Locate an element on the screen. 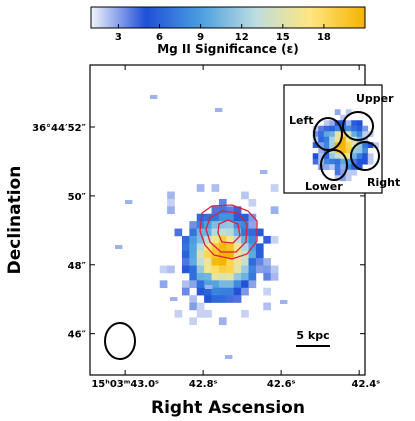  region-lower is located at coordinates (334, 165).